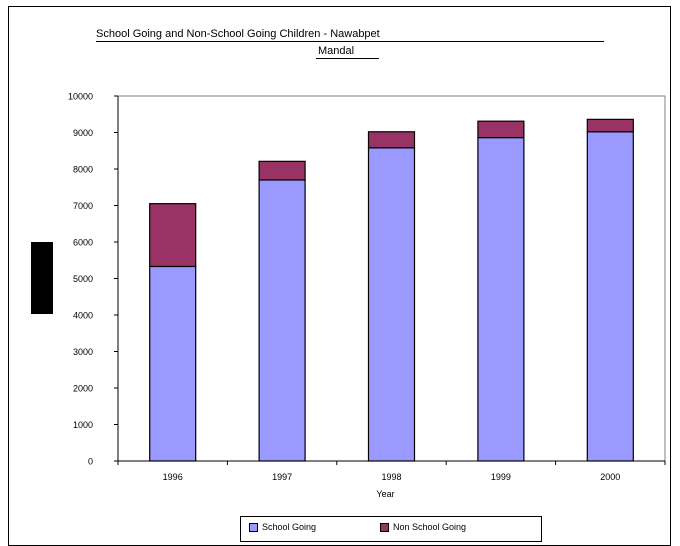 This screenshot has width=680, height=546. Describe the element at coordinates (501, 477) in the screenshot. I see `x-tick-label-1999: 1999` at that location.